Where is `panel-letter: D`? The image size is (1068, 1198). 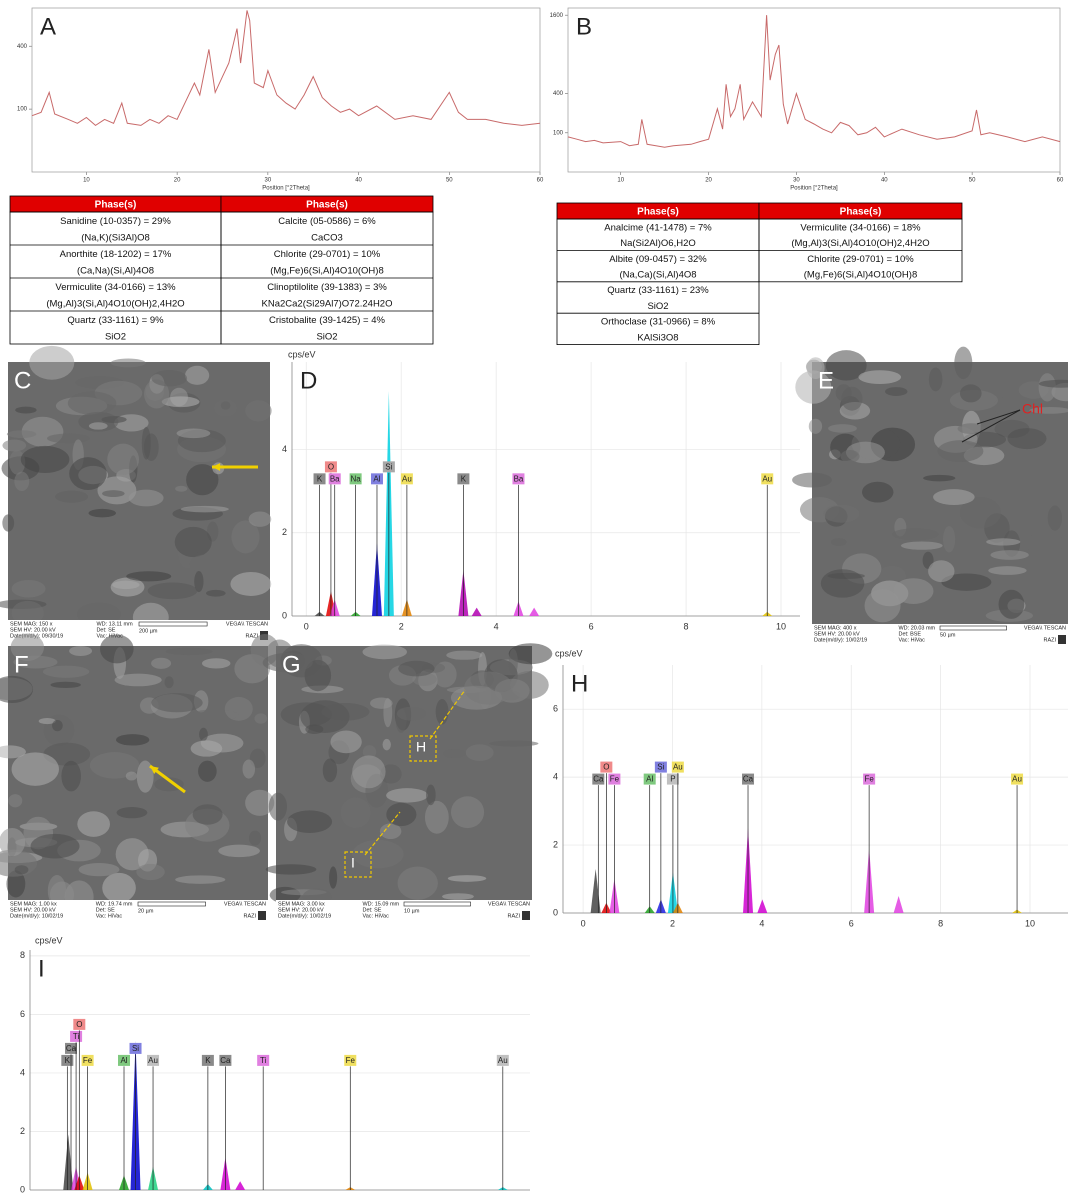 panel-letter: D is located at coordinates (308, 380).